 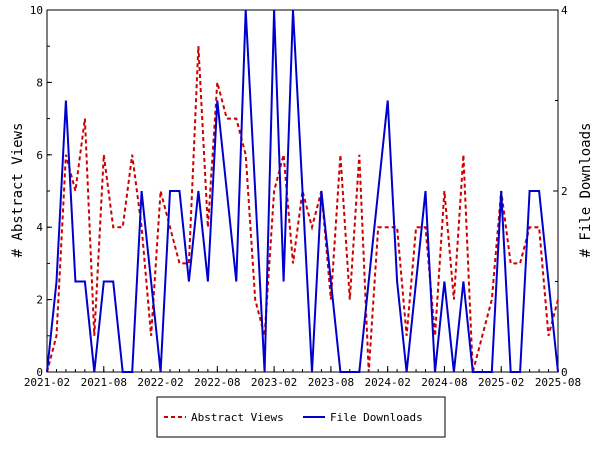 I want to click on legend-label-abstract-views: Abstract Views, so click(x=237, y=417).